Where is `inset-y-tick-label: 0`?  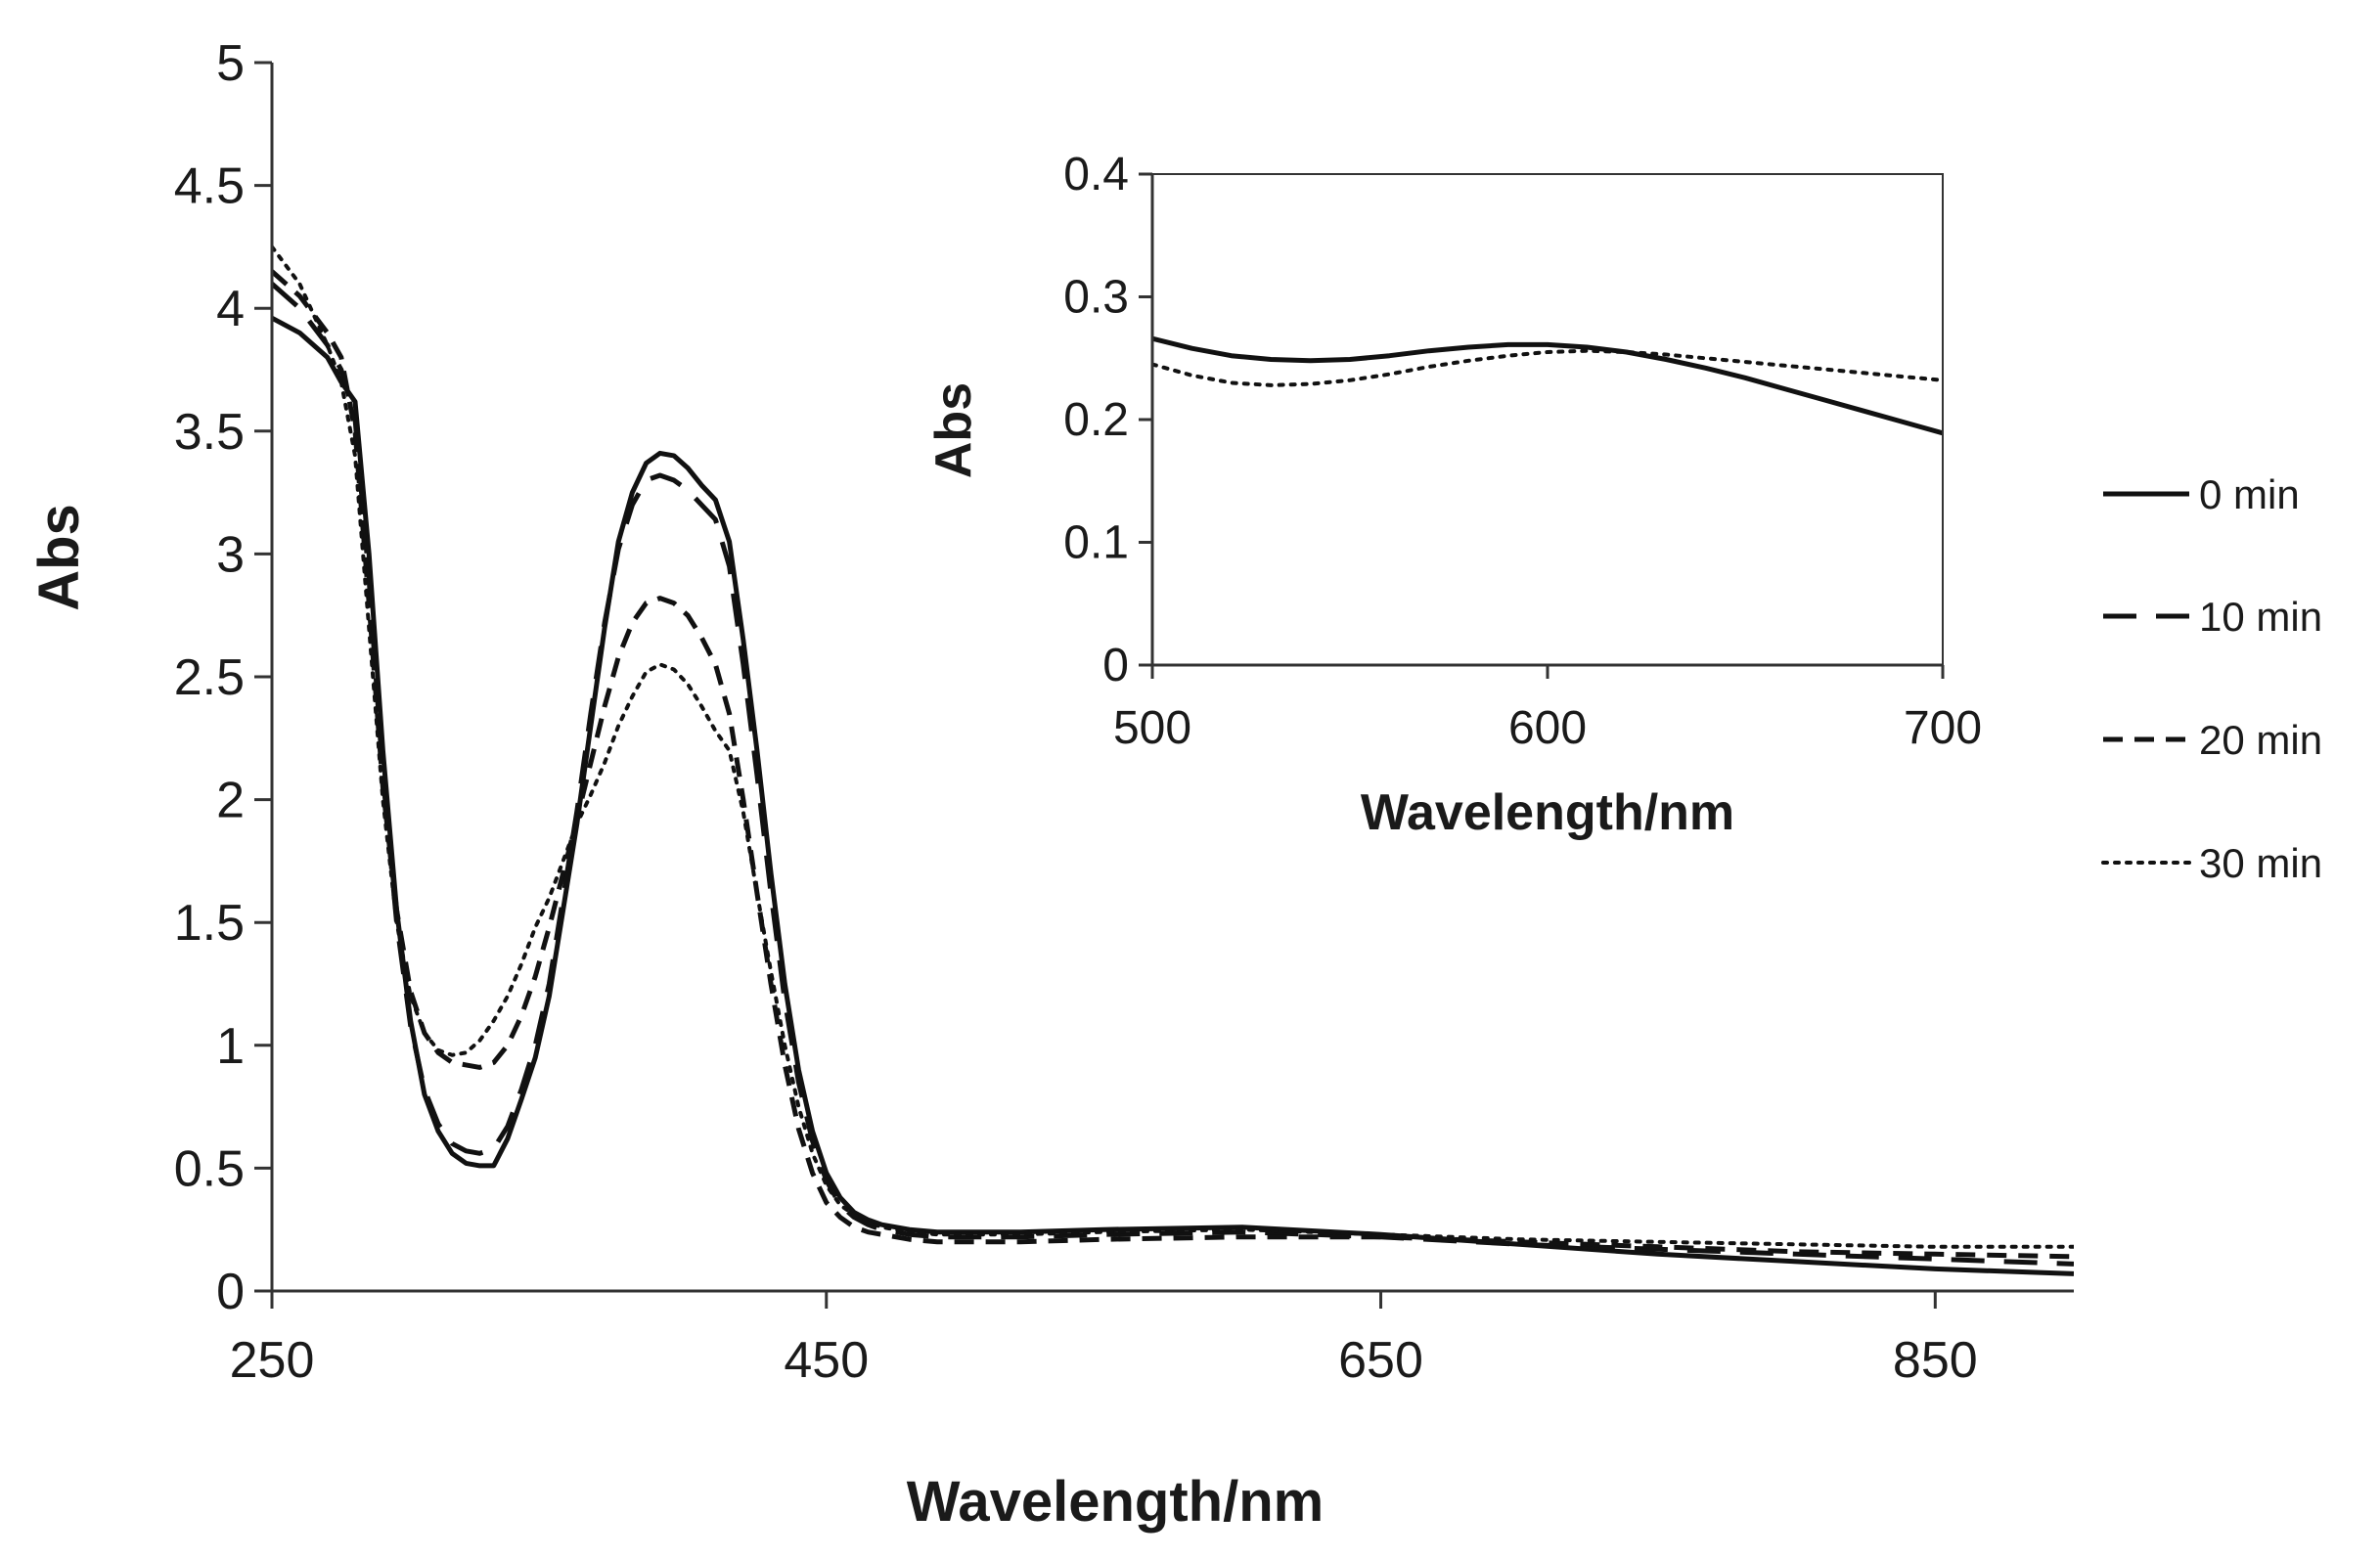
inset-y-tick-label: 0 is located at coordinates (1115, 665).